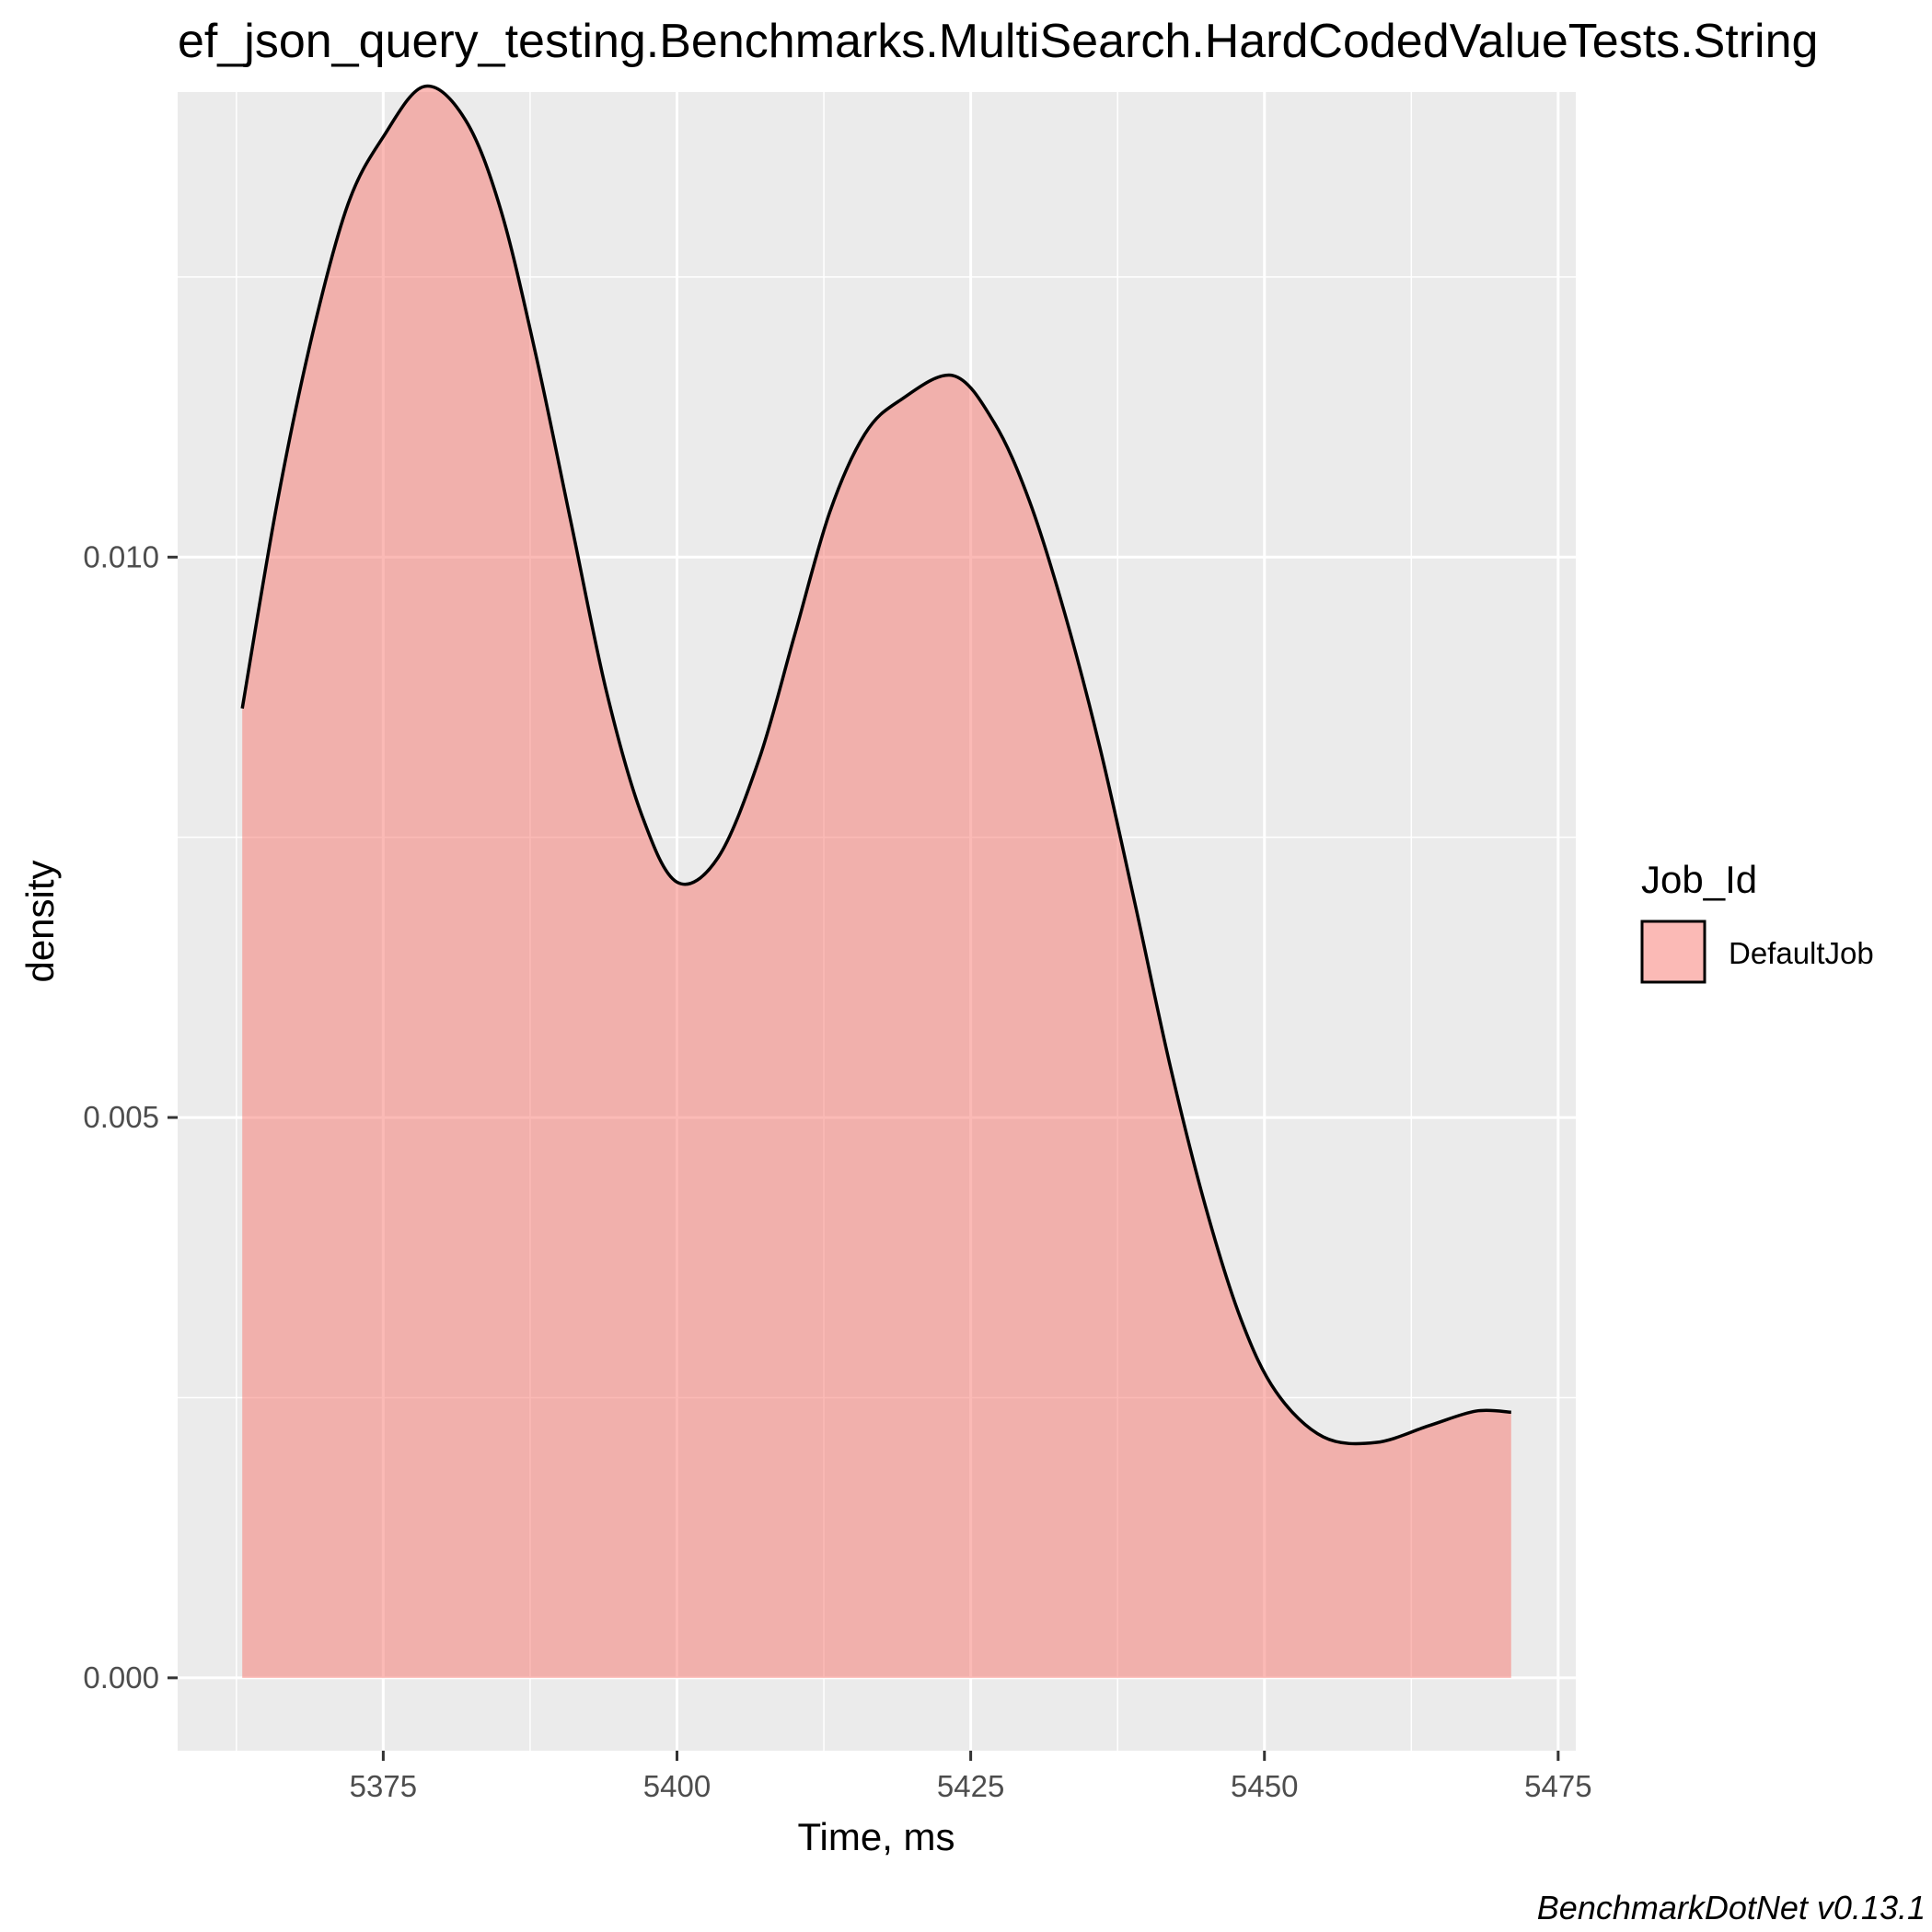  What do you see at coordinates (1558, 1786) in the screenshot?
I see `x-tick-label: 5475` at bounding box center [1558, 1786].